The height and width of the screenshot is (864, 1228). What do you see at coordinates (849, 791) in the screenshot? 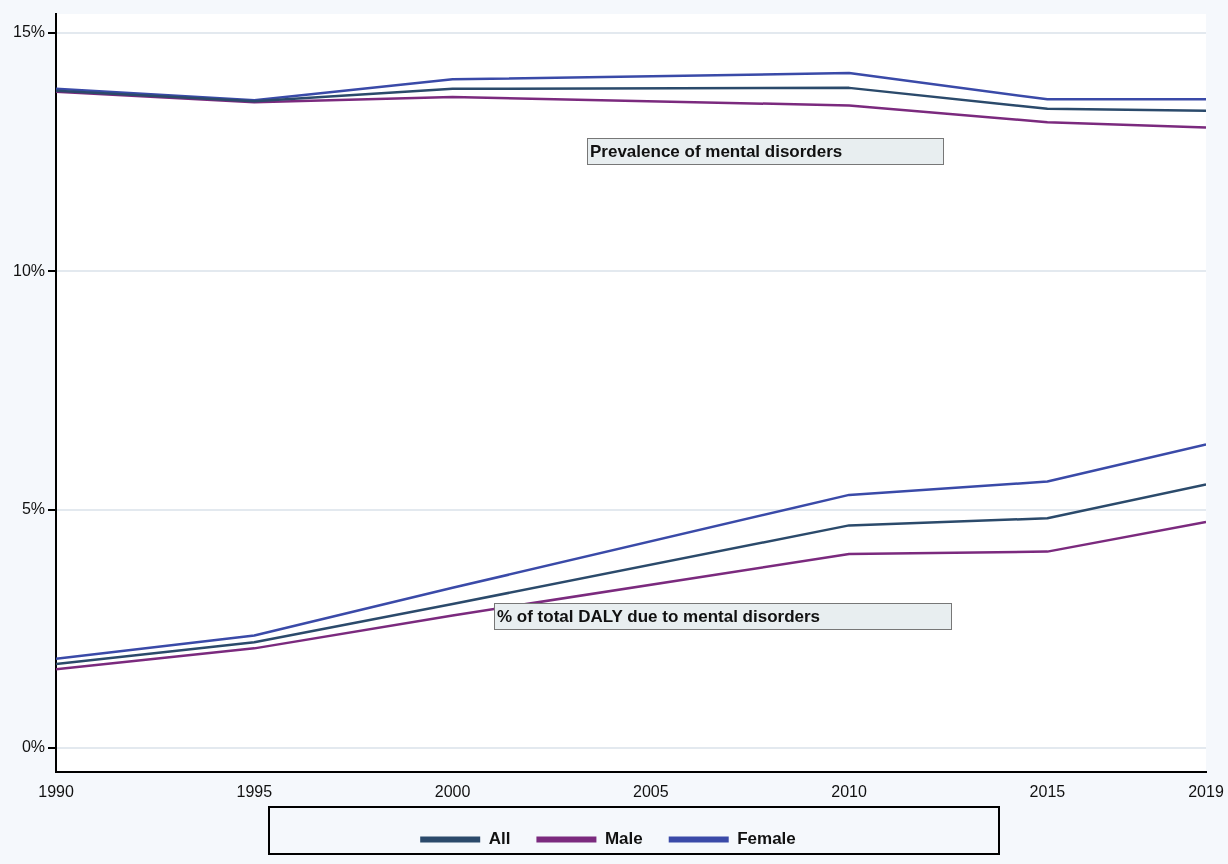
I see `x-tick-label: 2010` at bounding box center [849, 791].